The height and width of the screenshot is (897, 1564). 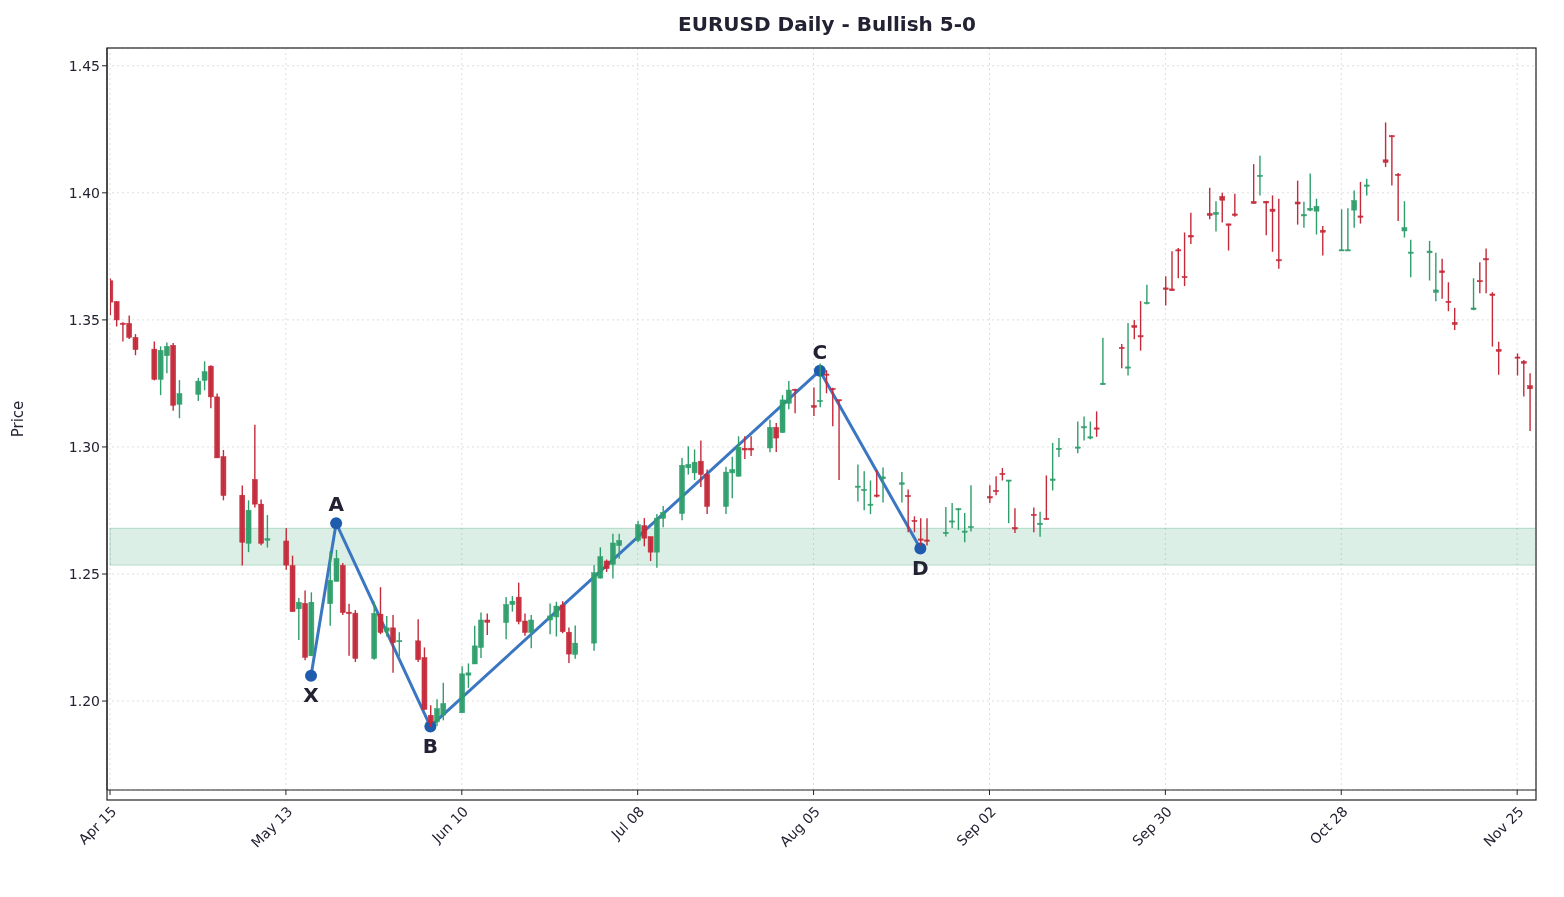 I want to click on x-tick-label: Sep 02, so click(x=976, y=826).